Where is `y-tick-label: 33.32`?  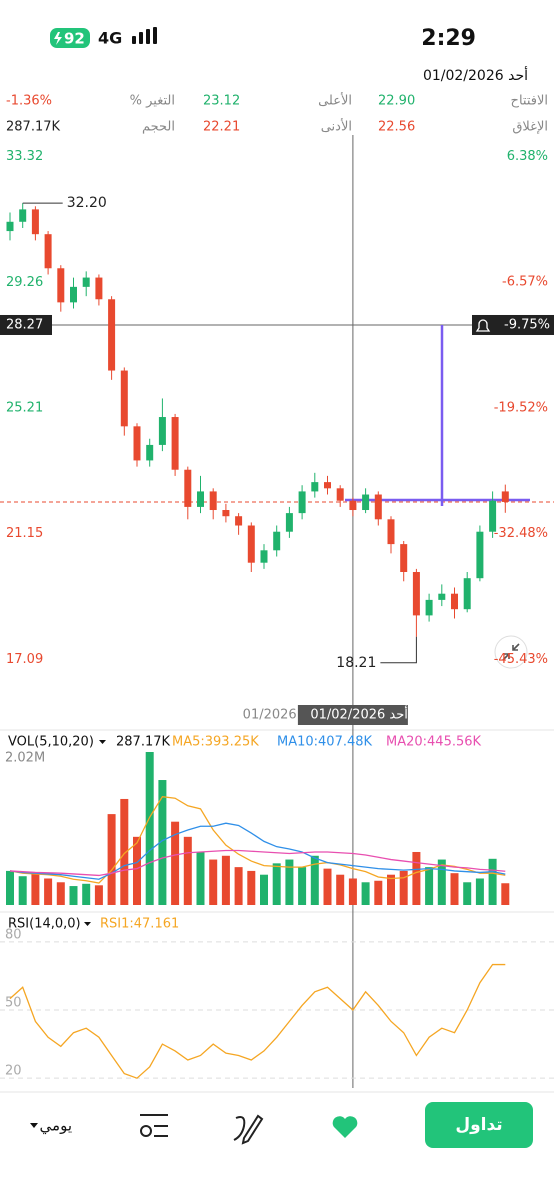
y-tick-label: 33.32 is located at coordinates (24, 156).